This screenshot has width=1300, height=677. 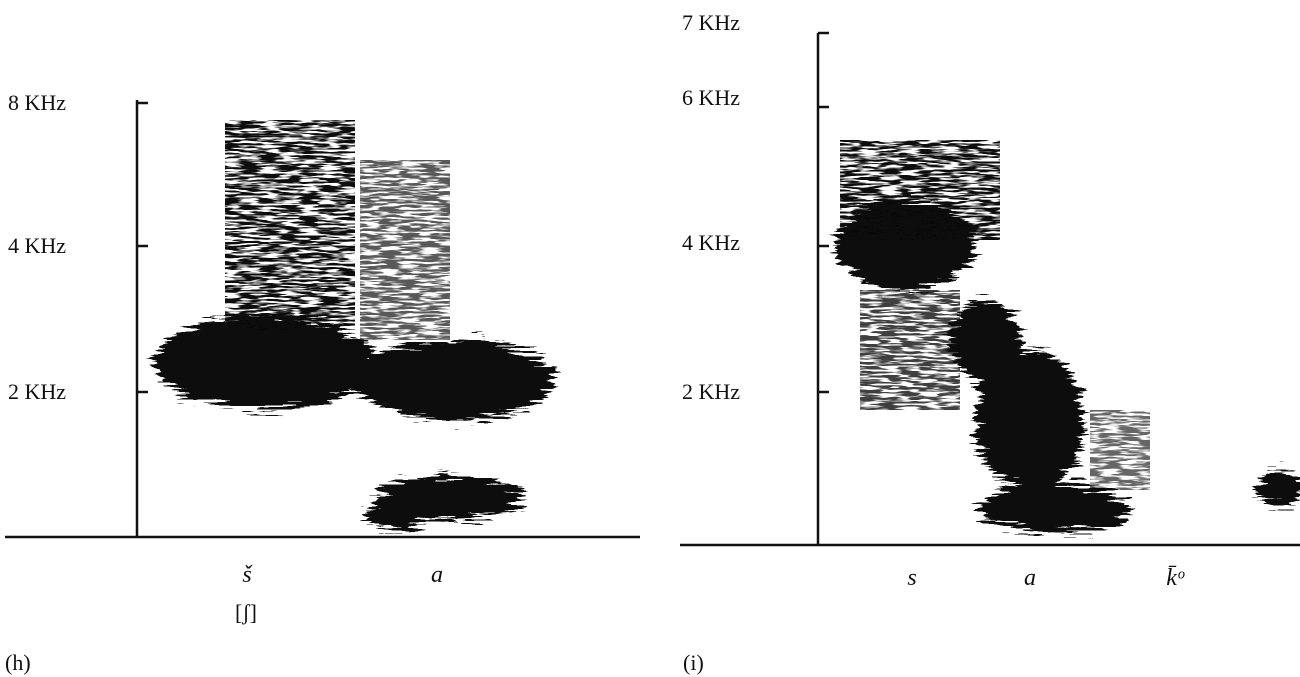 I want to click on panel-label: (i), so click(x=693, y=662).